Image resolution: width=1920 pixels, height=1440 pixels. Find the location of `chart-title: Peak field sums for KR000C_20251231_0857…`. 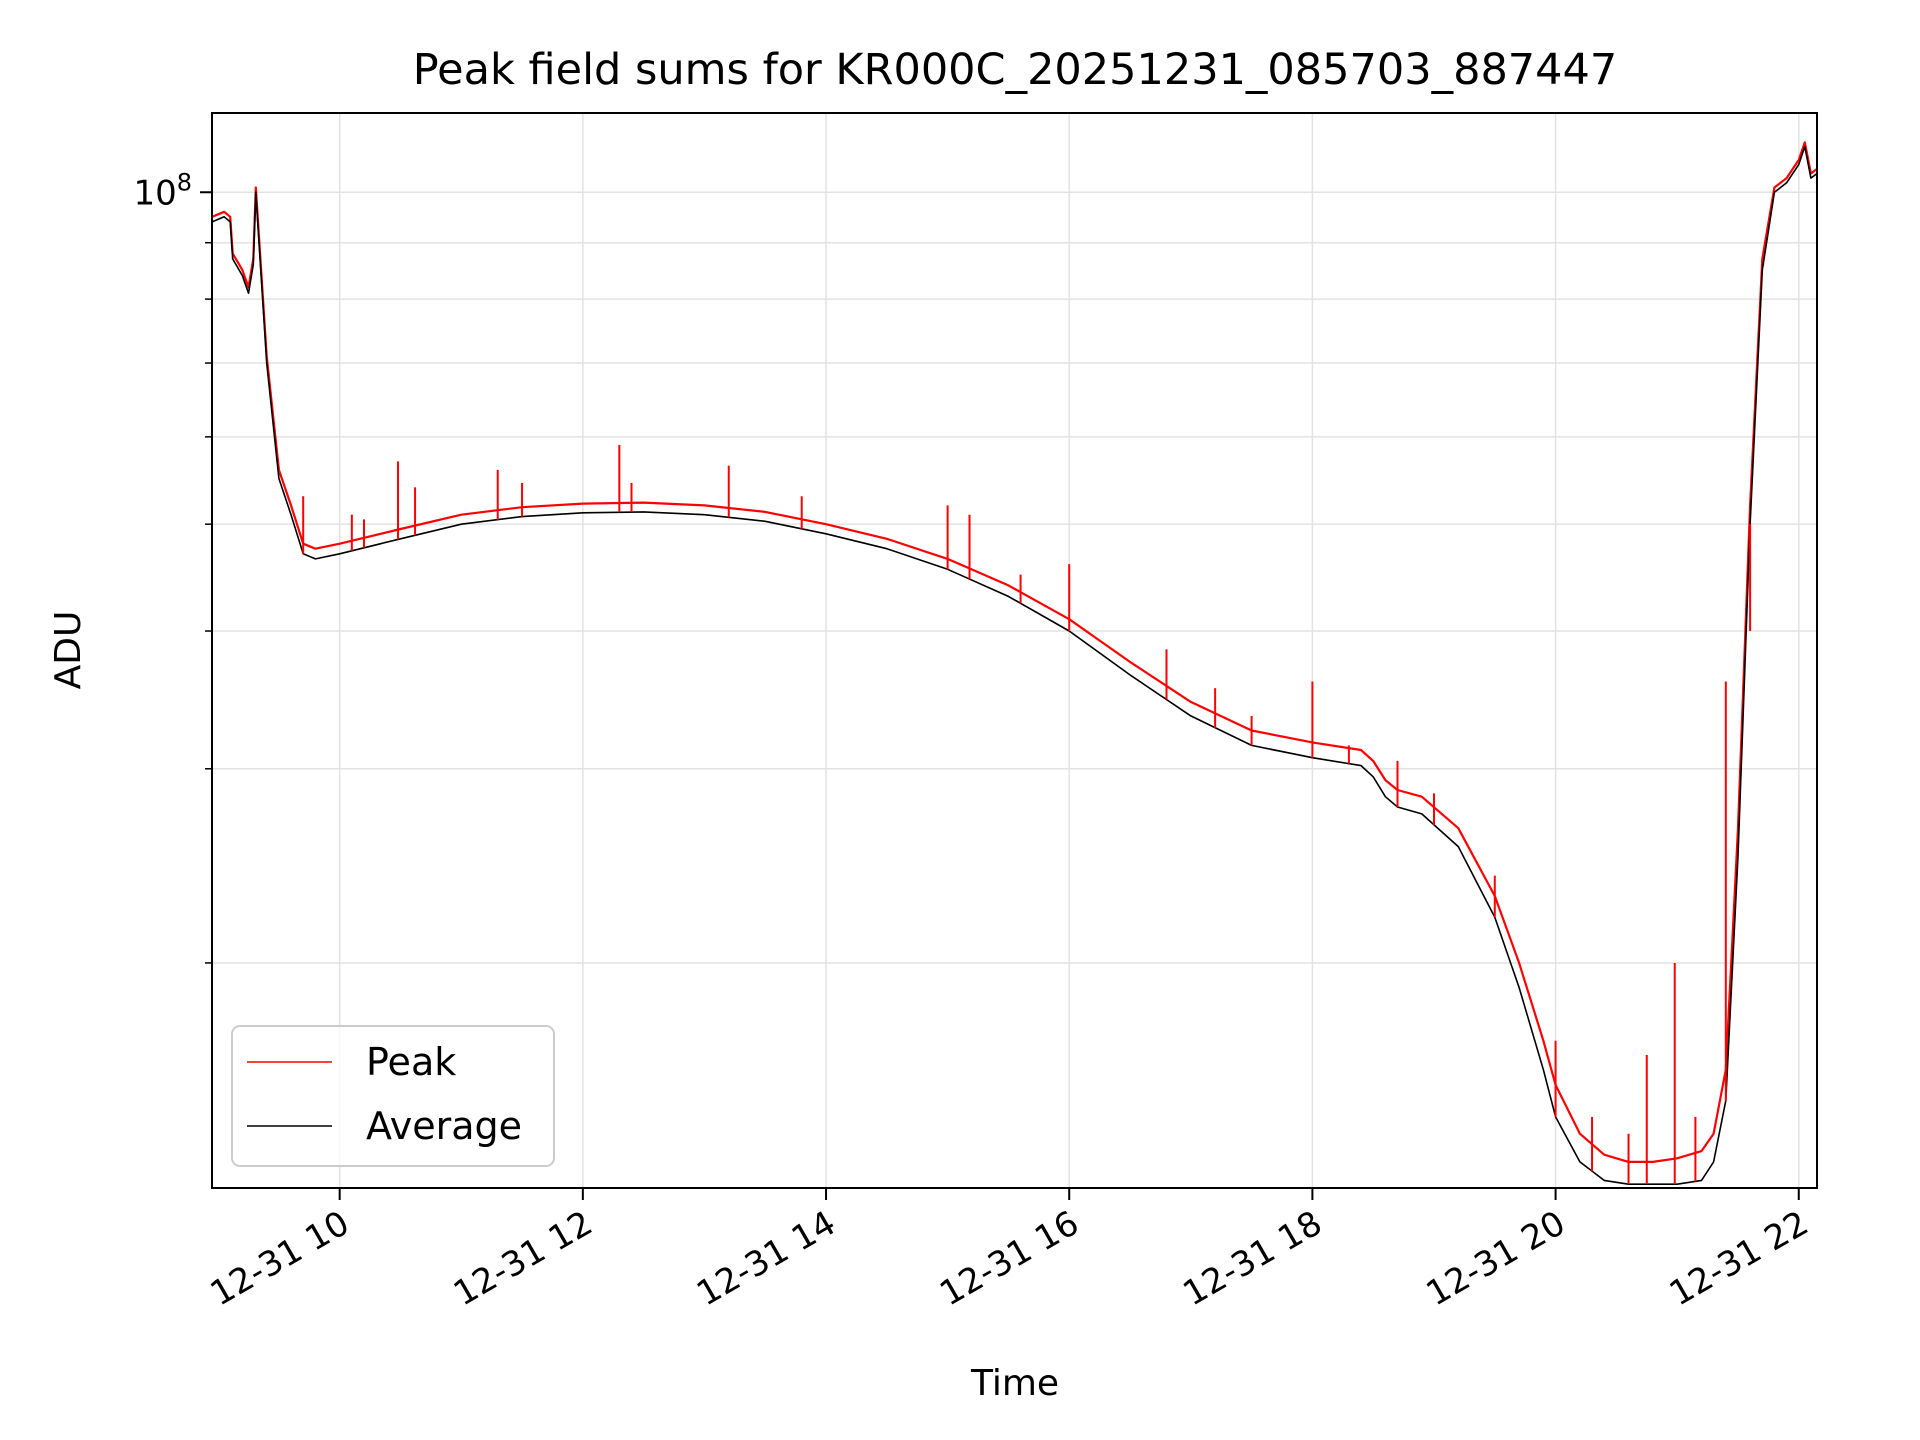

chart-title: Peak field sums for KR000C_20251231_0857… is located at coordinates (1015, 70).